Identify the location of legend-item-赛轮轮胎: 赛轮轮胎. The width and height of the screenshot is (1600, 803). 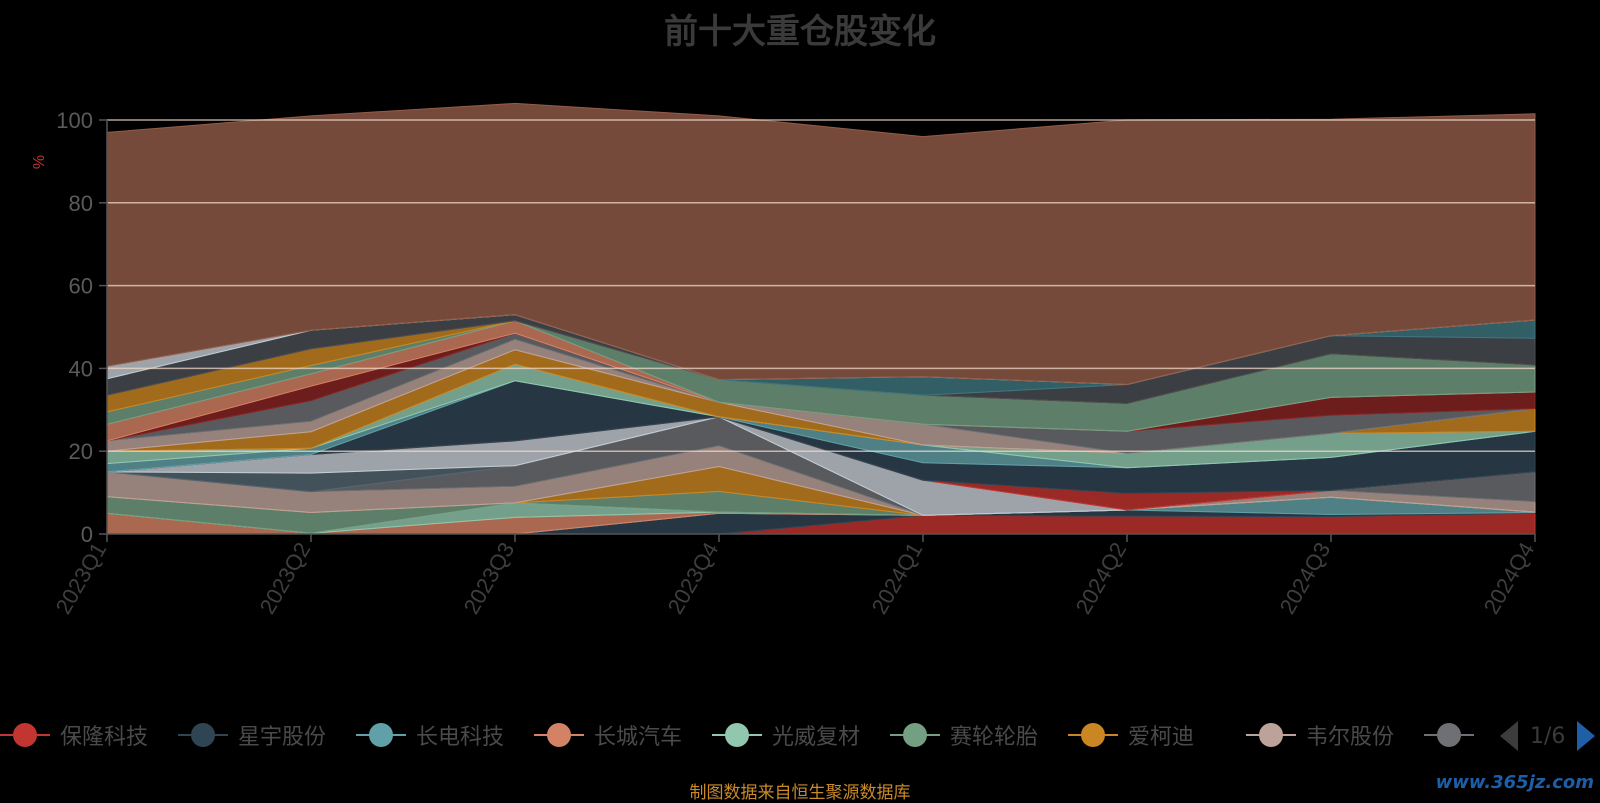
(964, 735).